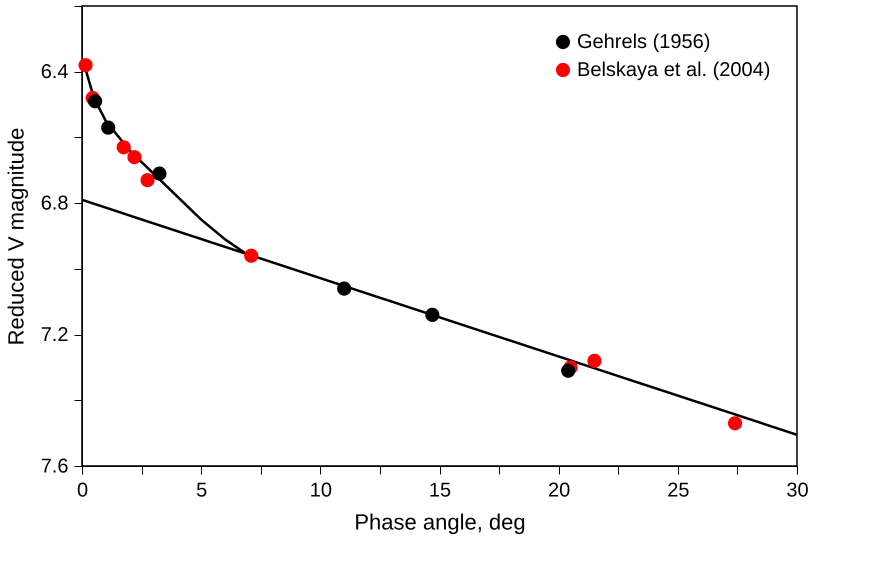 The width and height of the screenshot is (870, 562). What do you see at coordinates (54, 467) in the screenshot?
I see `y-tick-label: 7.6` at bounding box center [54, 467].